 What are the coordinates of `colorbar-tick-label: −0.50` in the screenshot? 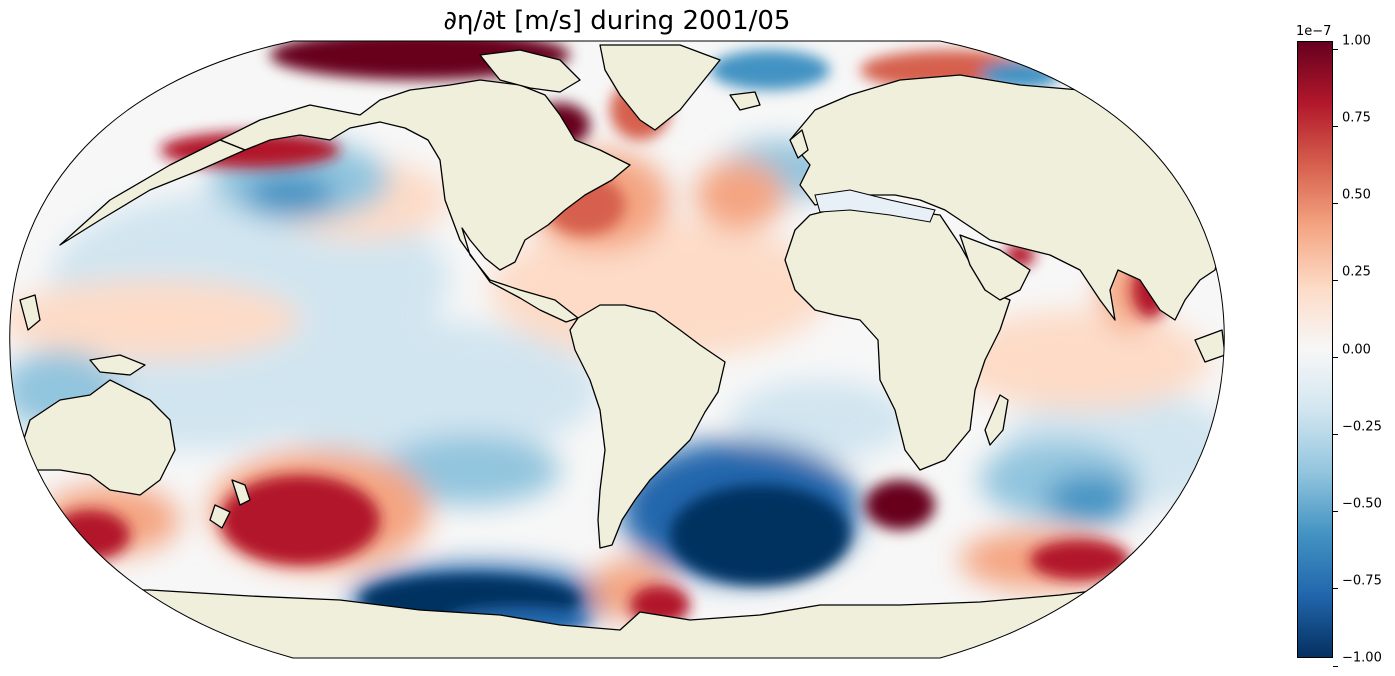 It's located at (1357, 507).